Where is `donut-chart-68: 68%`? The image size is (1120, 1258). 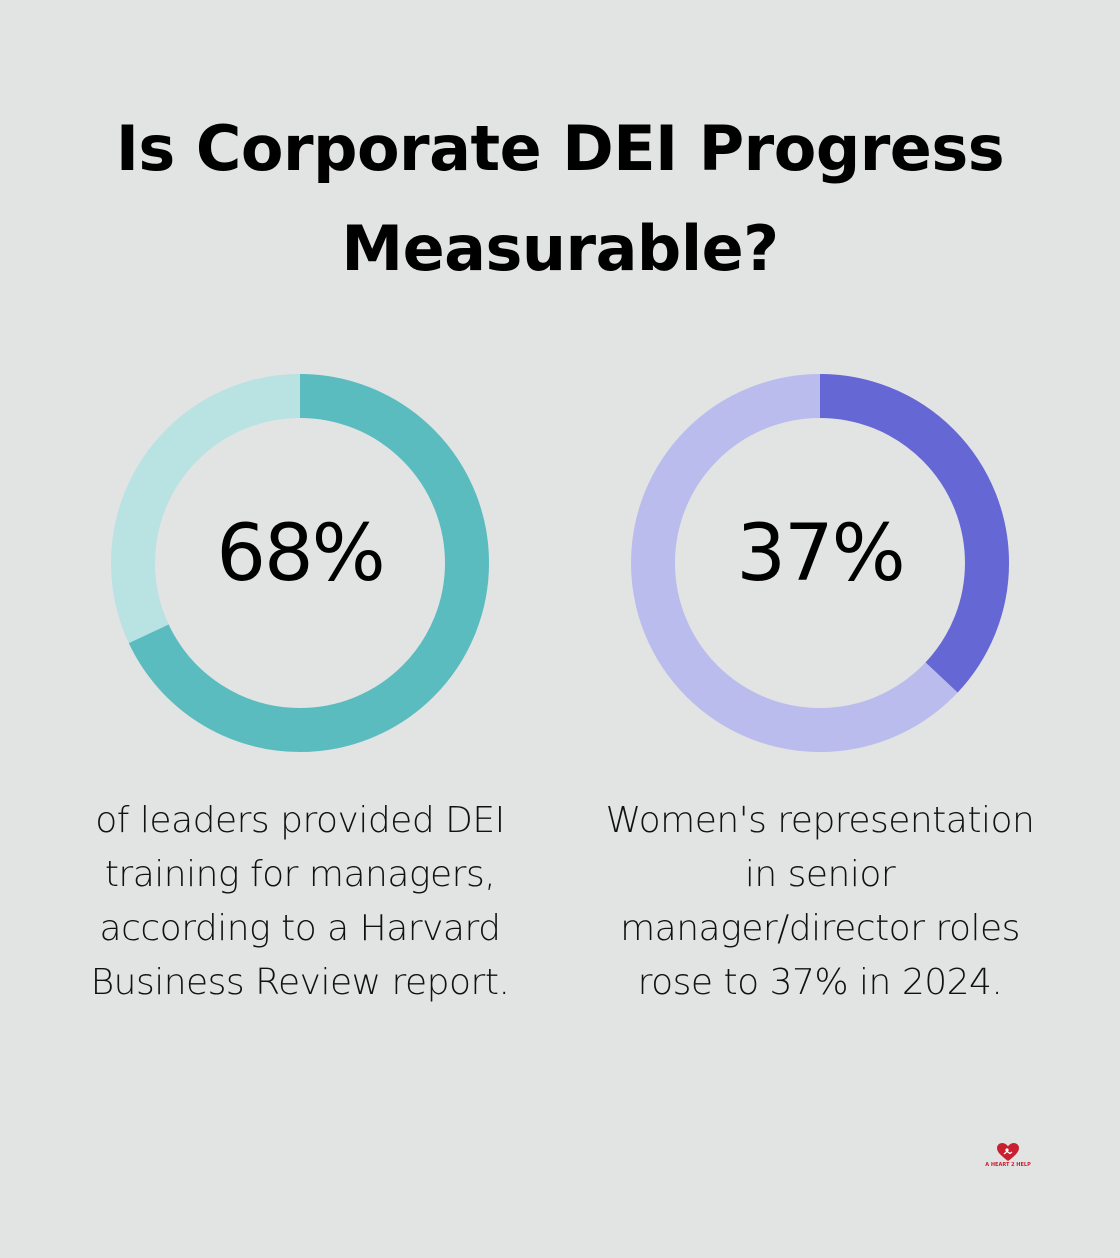 donut-chart-68: 68% is located at coordinates (300, 565).